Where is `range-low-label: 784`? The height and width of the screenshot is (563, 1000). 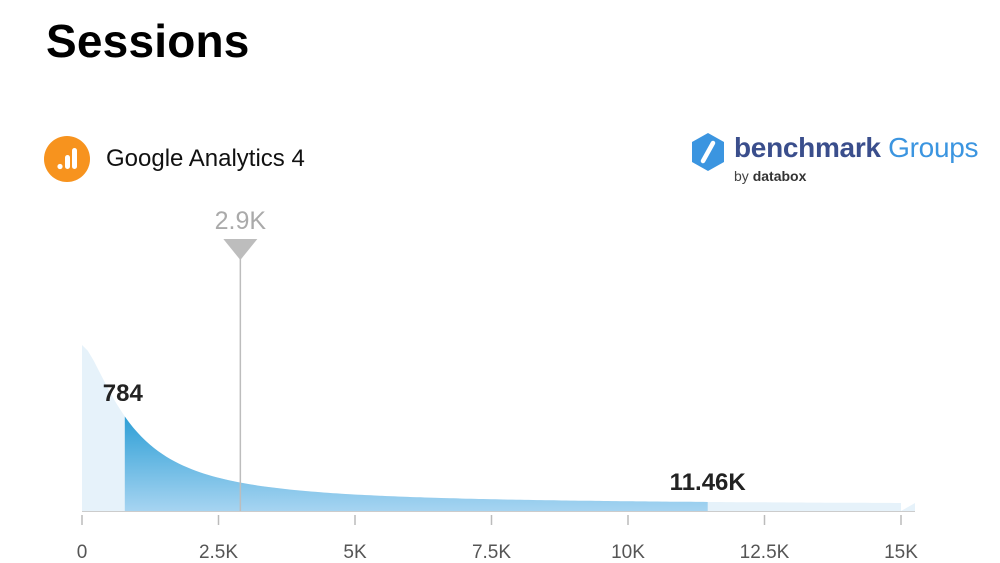
range-low-label: 784 is located at coordinates (123, 393).